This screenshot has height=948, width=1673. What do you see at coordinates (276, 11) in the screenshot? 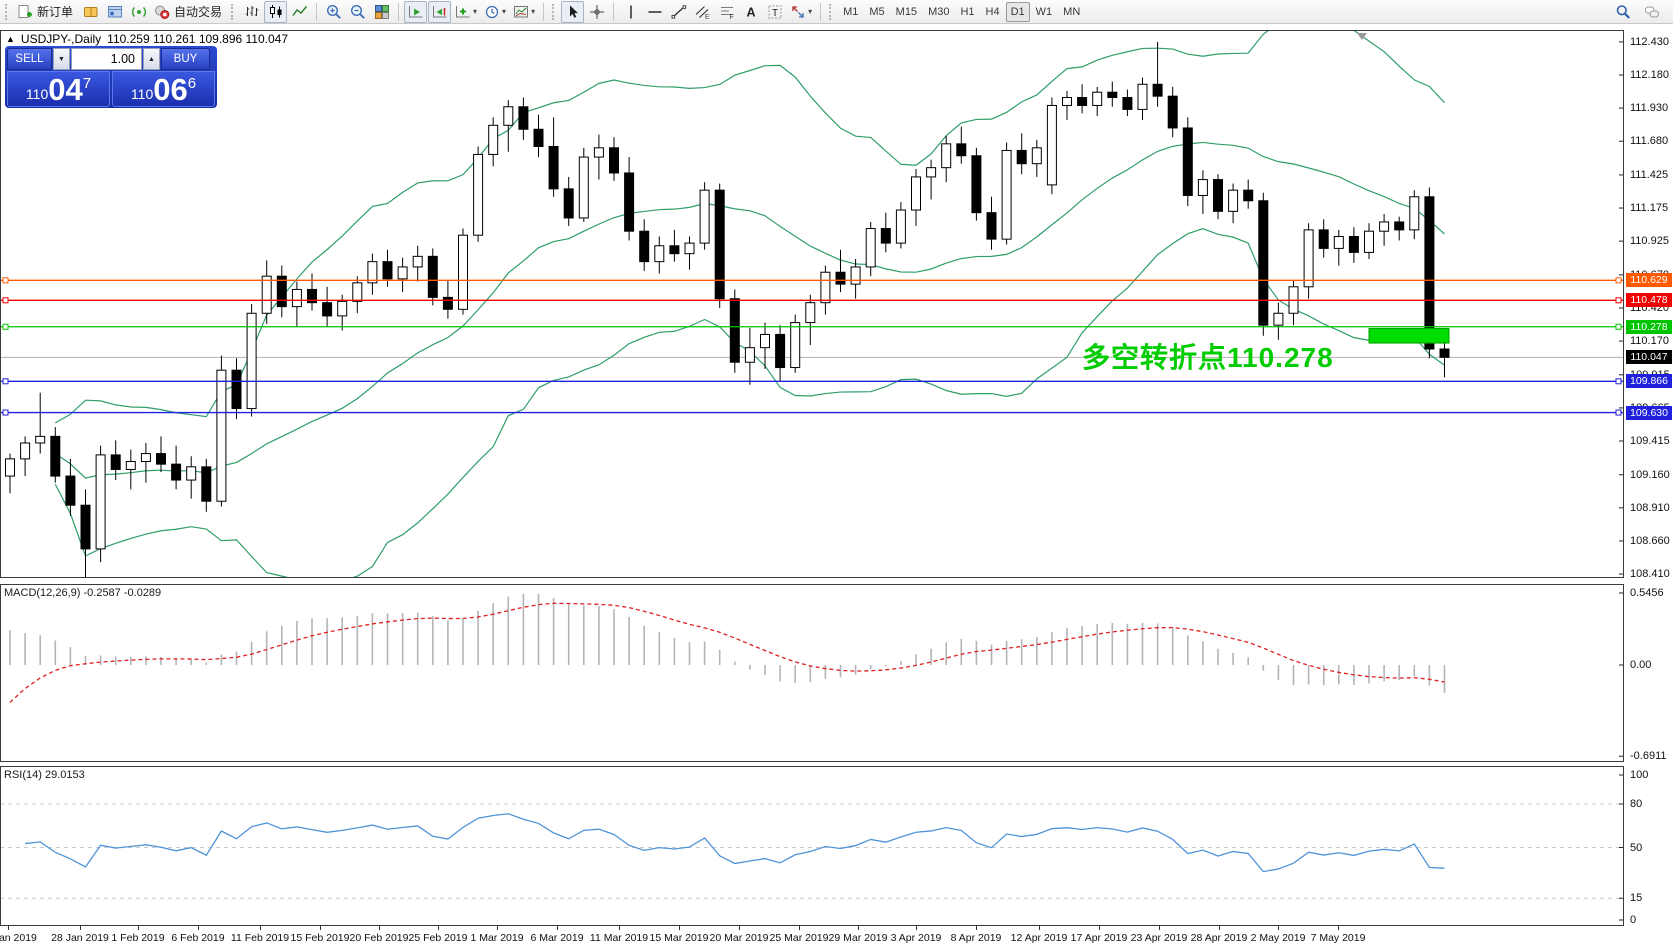
I see `candlestick-mode-button` at bounding box center [276, 11].